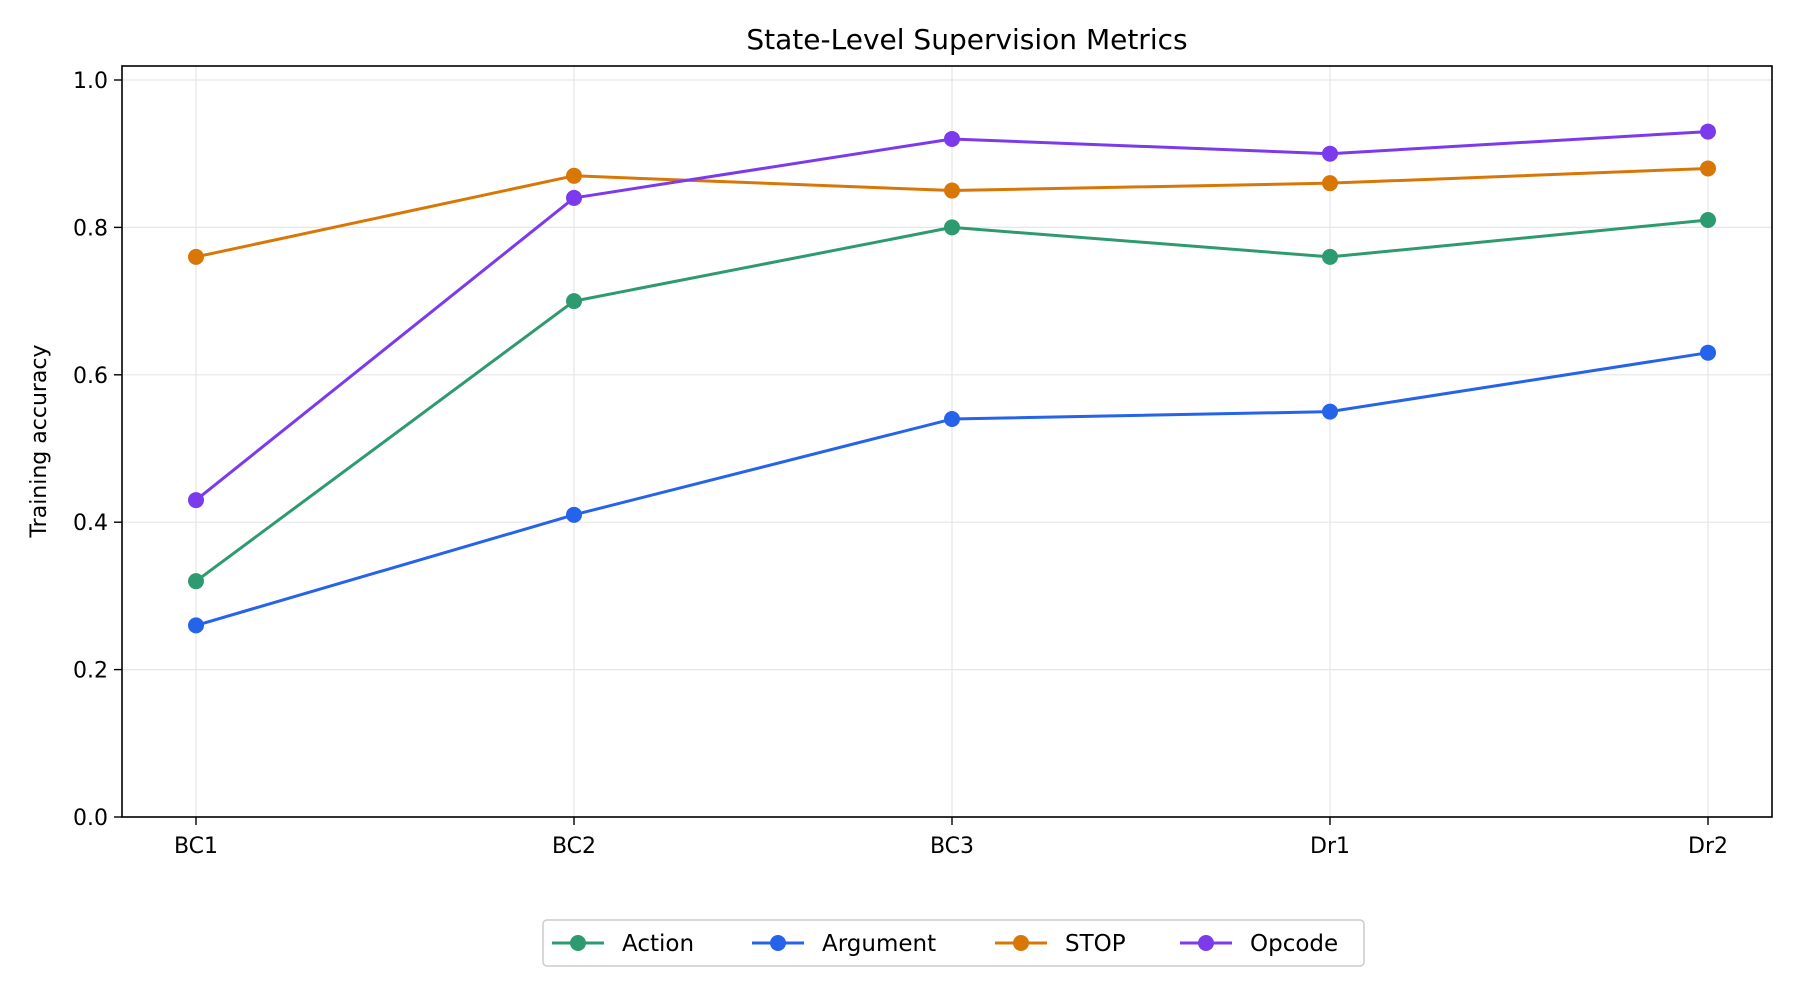 This screenshot has width=1800, height=990. Describe the element at coordinates (1294, 944) in the screenshot. I see `legend-label: Opcode` at that location.